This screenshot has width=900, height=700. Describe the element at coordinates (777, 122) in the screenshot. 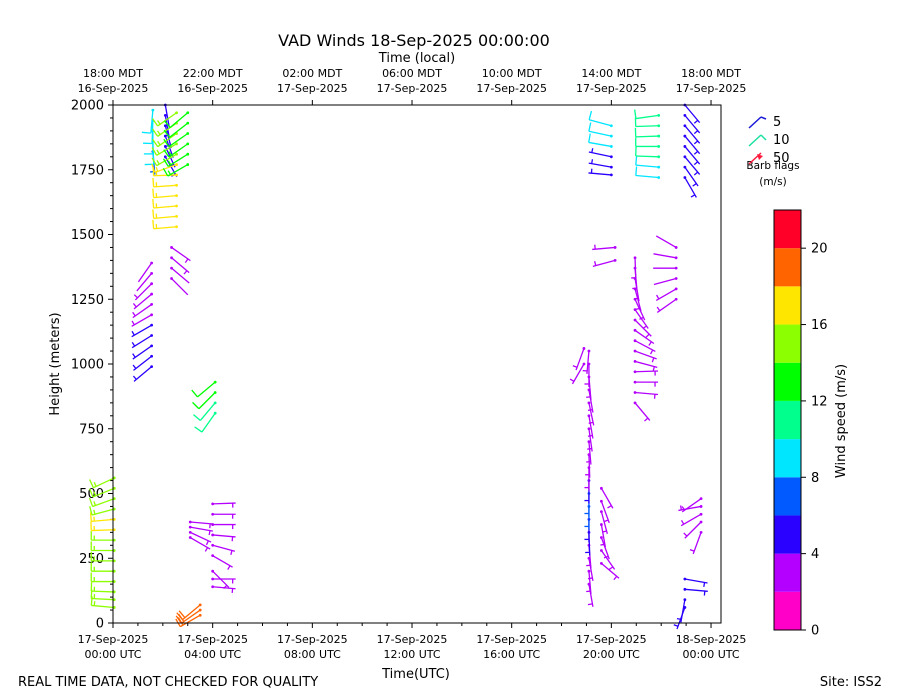

I see `legend-label: 5` at that location.